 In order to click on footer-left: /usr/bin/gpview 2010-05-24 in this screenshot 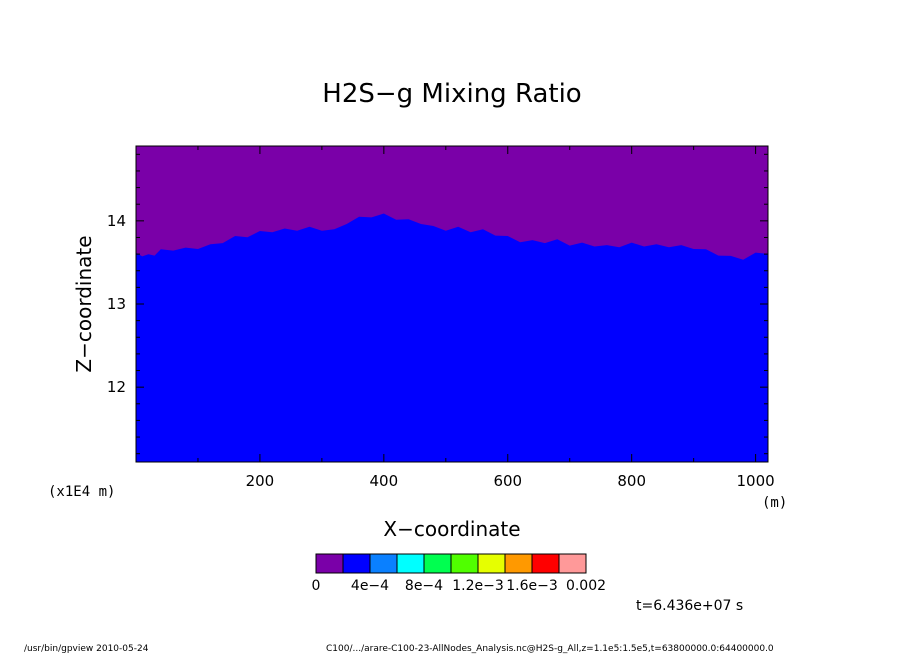, I will do `click(86, 649)`.